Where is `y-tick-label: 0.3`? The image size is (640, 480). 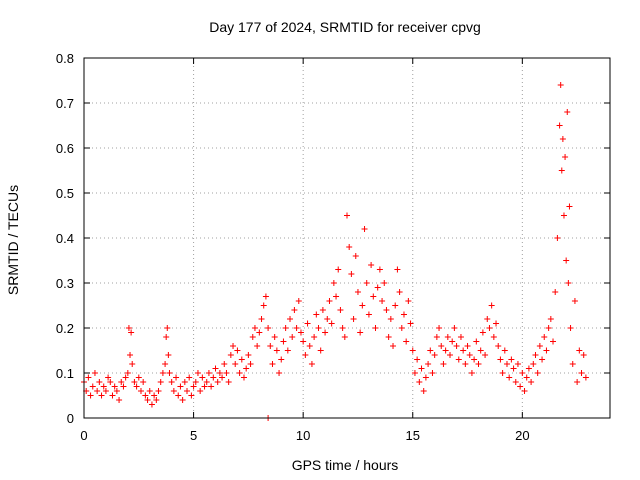 y-tick-label: 0.3 is located at coordinates (65, 283).